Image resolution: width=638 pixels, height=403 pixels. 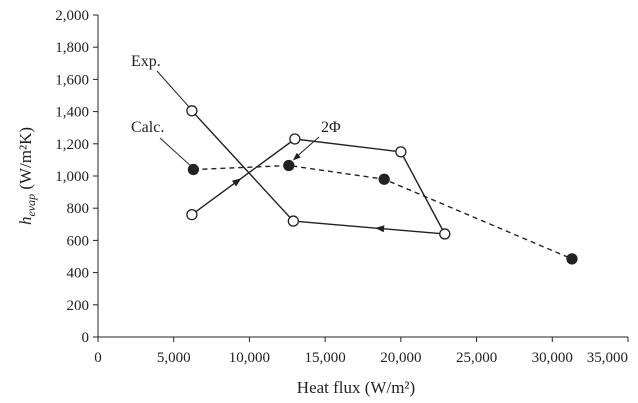 What do you see at coordinates (308, 205) in the screenshot?
I see `direction-arrows` at bounding box center [308, 205].